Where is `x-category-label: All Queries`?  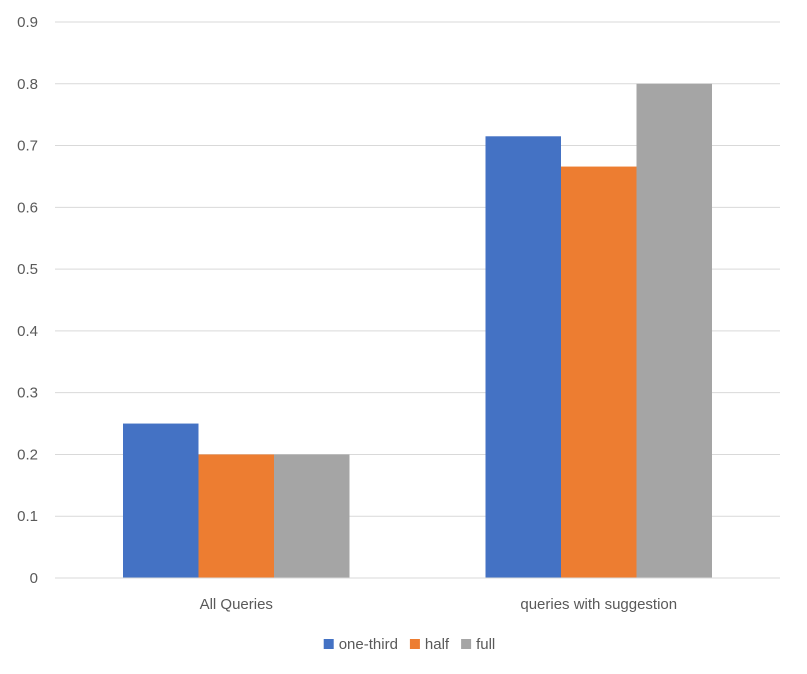
x-category-label: All Queries is located at coordinates (236, 604).